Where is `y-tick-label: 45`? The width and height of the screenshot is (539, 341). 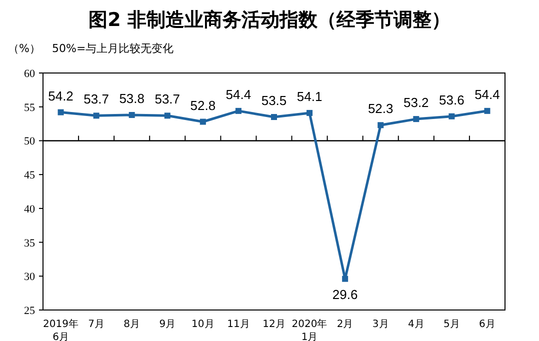
y-tick-label: 45 is located at coordinates (30, 176).